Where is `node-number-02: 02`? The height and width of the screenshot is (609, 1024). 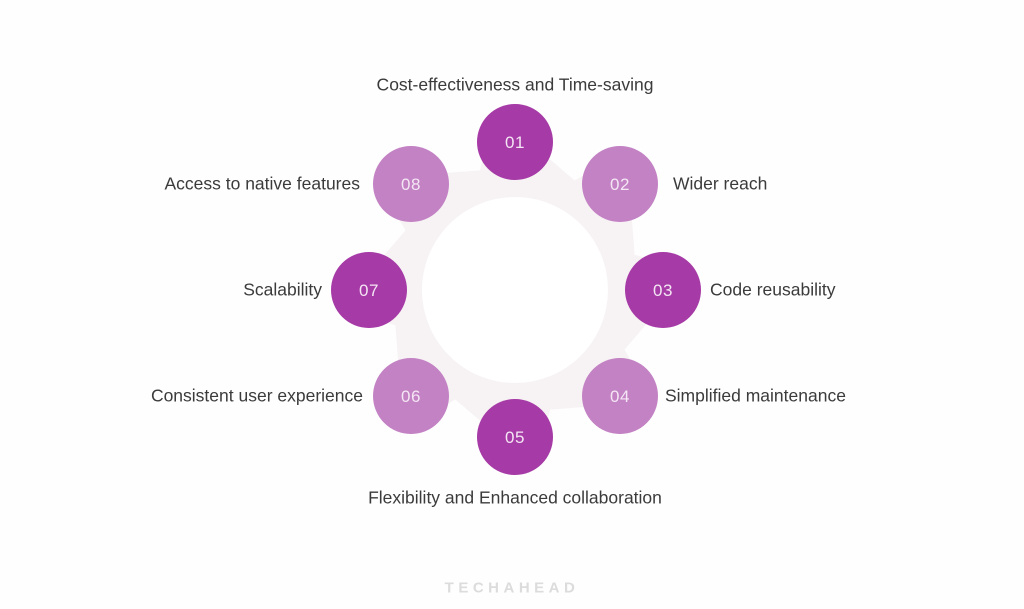
node-number-02: 02 is located at coordinates (620, 184).